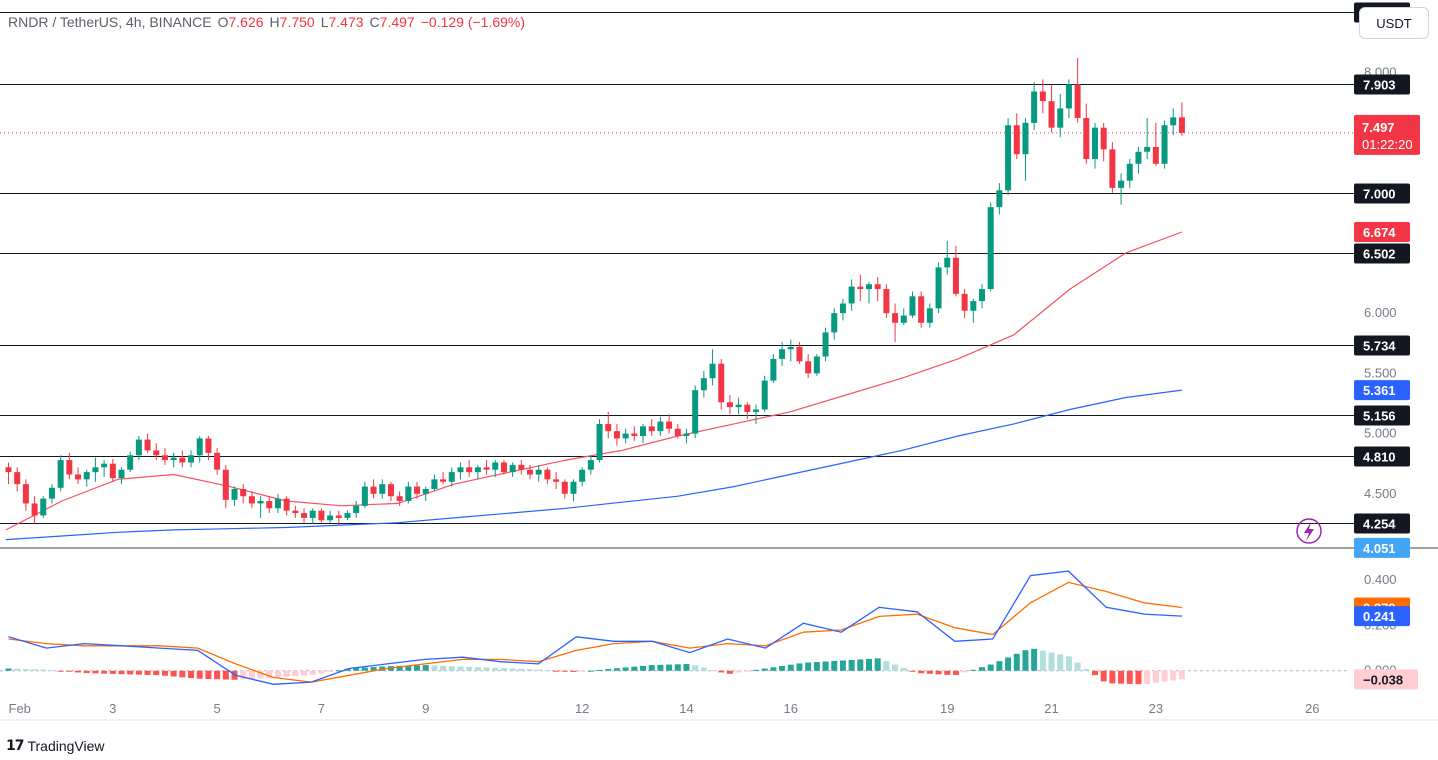 The image size is (1438, 760). Describe the element at coordinates (1382, 616) in the screenshot. I see `macd-tag-macd` at that location.